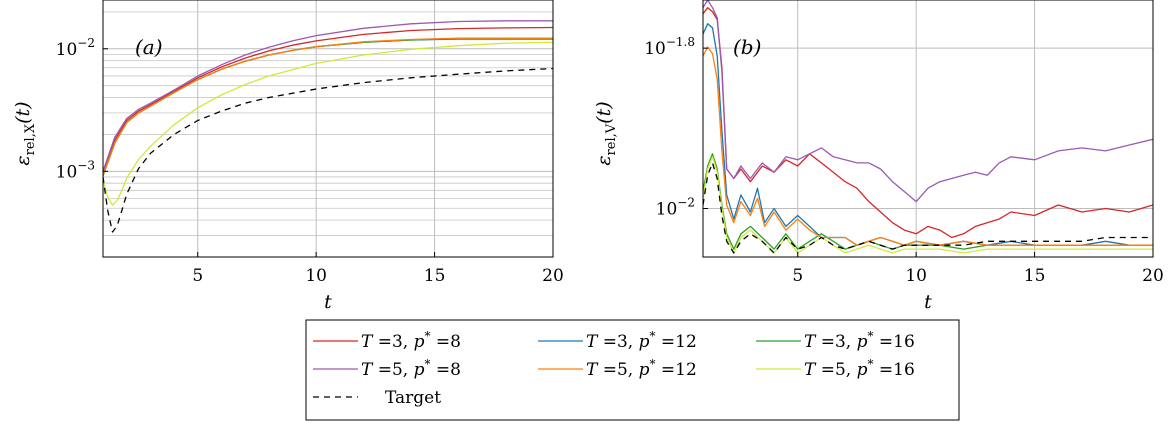  I want to click on legend-label: T =3, p* =16, so click(859, 340).